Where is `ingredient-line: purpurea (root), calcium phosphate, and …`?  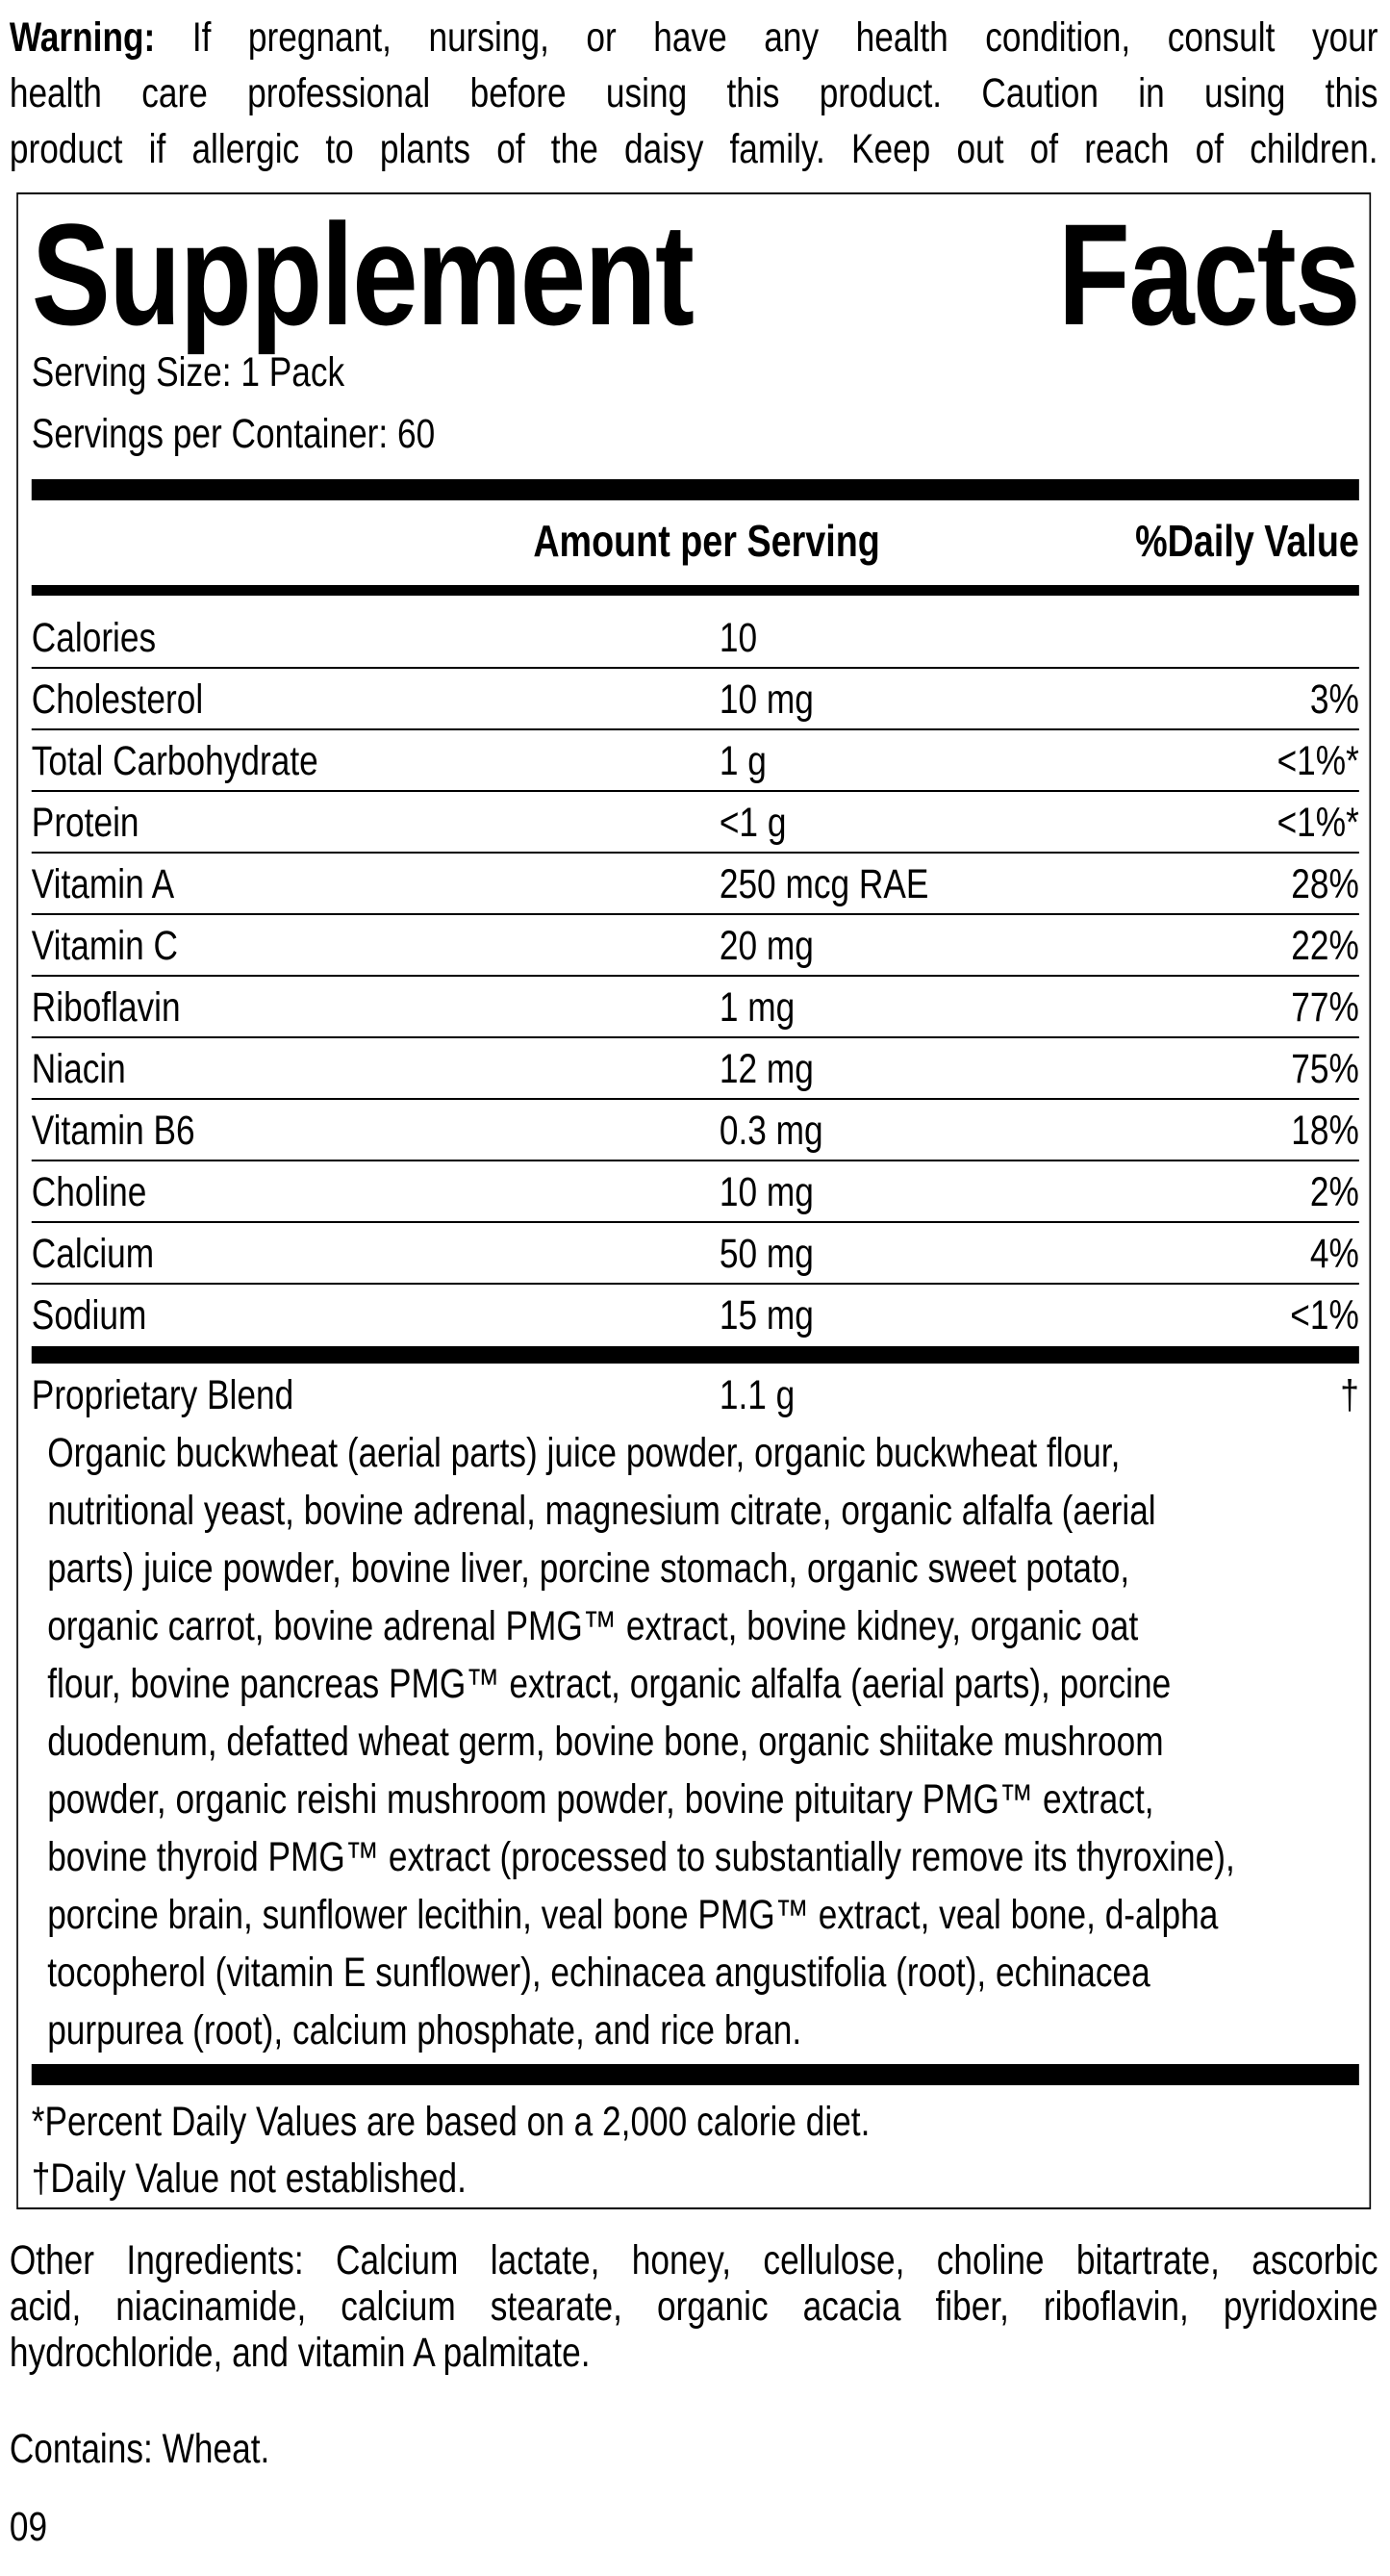 ingredient-line: purpurea (root), calcium phosphate, and … is located at coordinates (424, 2030).